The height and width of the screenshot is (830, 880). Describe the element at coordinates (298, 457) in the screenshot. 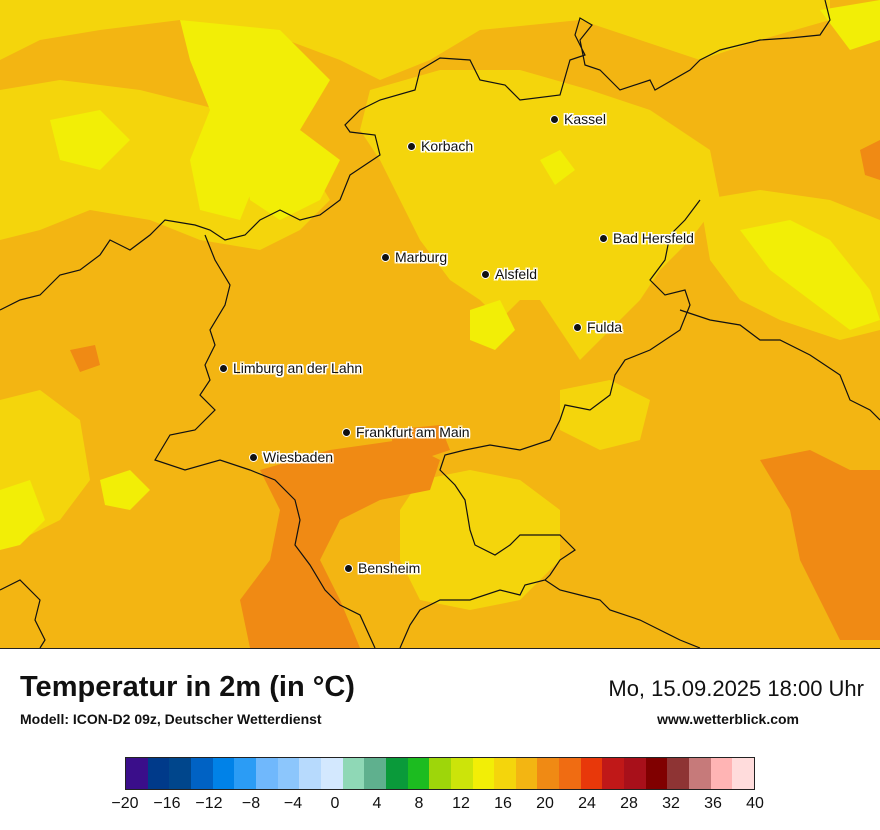

I see `city-label: Wiesbaden` at that location.